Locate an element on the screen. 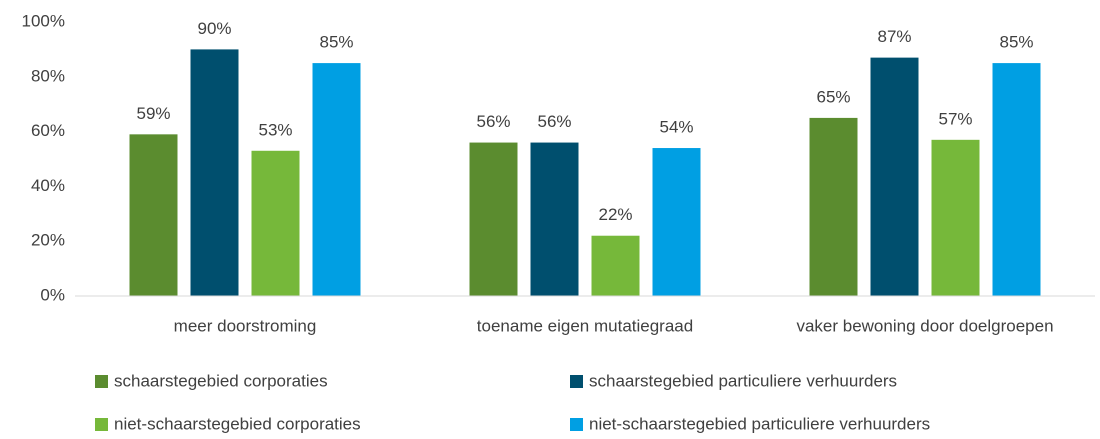  data-label: 87% is located at coordinates (894, 36).